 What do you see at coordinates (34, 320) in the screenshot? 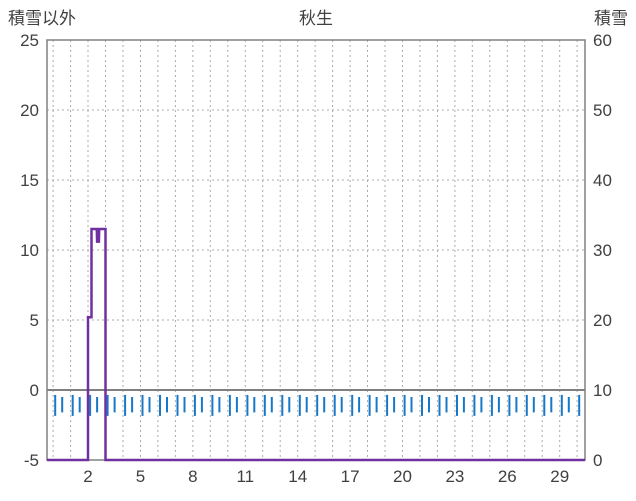
I see `left-axis-tick-label: 5` at bounding box center [34, 320].